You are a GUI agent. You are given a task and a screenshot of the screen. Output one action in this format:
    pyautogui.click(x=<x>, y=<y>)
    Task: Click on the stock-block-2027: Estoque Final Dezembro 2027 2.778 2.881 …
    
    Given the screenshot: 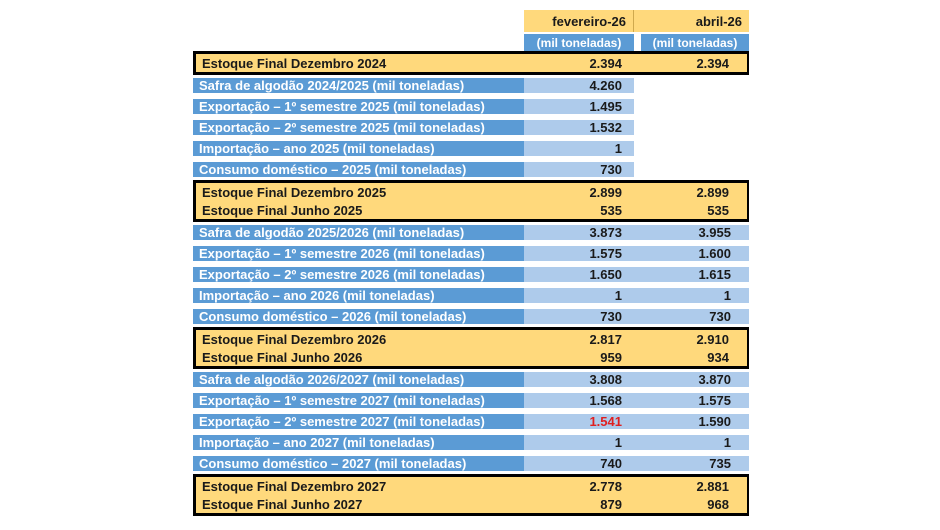 What is the action you would take?
    pyautogui.click(x=471, y=495)
    